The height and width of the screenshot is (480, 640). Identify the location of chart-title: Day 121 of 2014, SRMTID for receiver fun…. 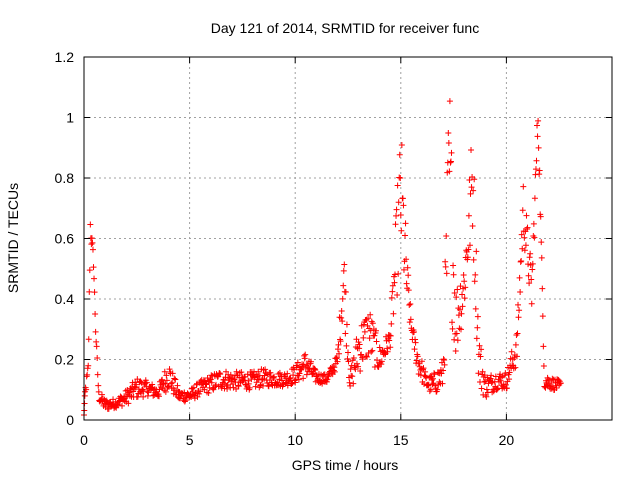
(345, 28).